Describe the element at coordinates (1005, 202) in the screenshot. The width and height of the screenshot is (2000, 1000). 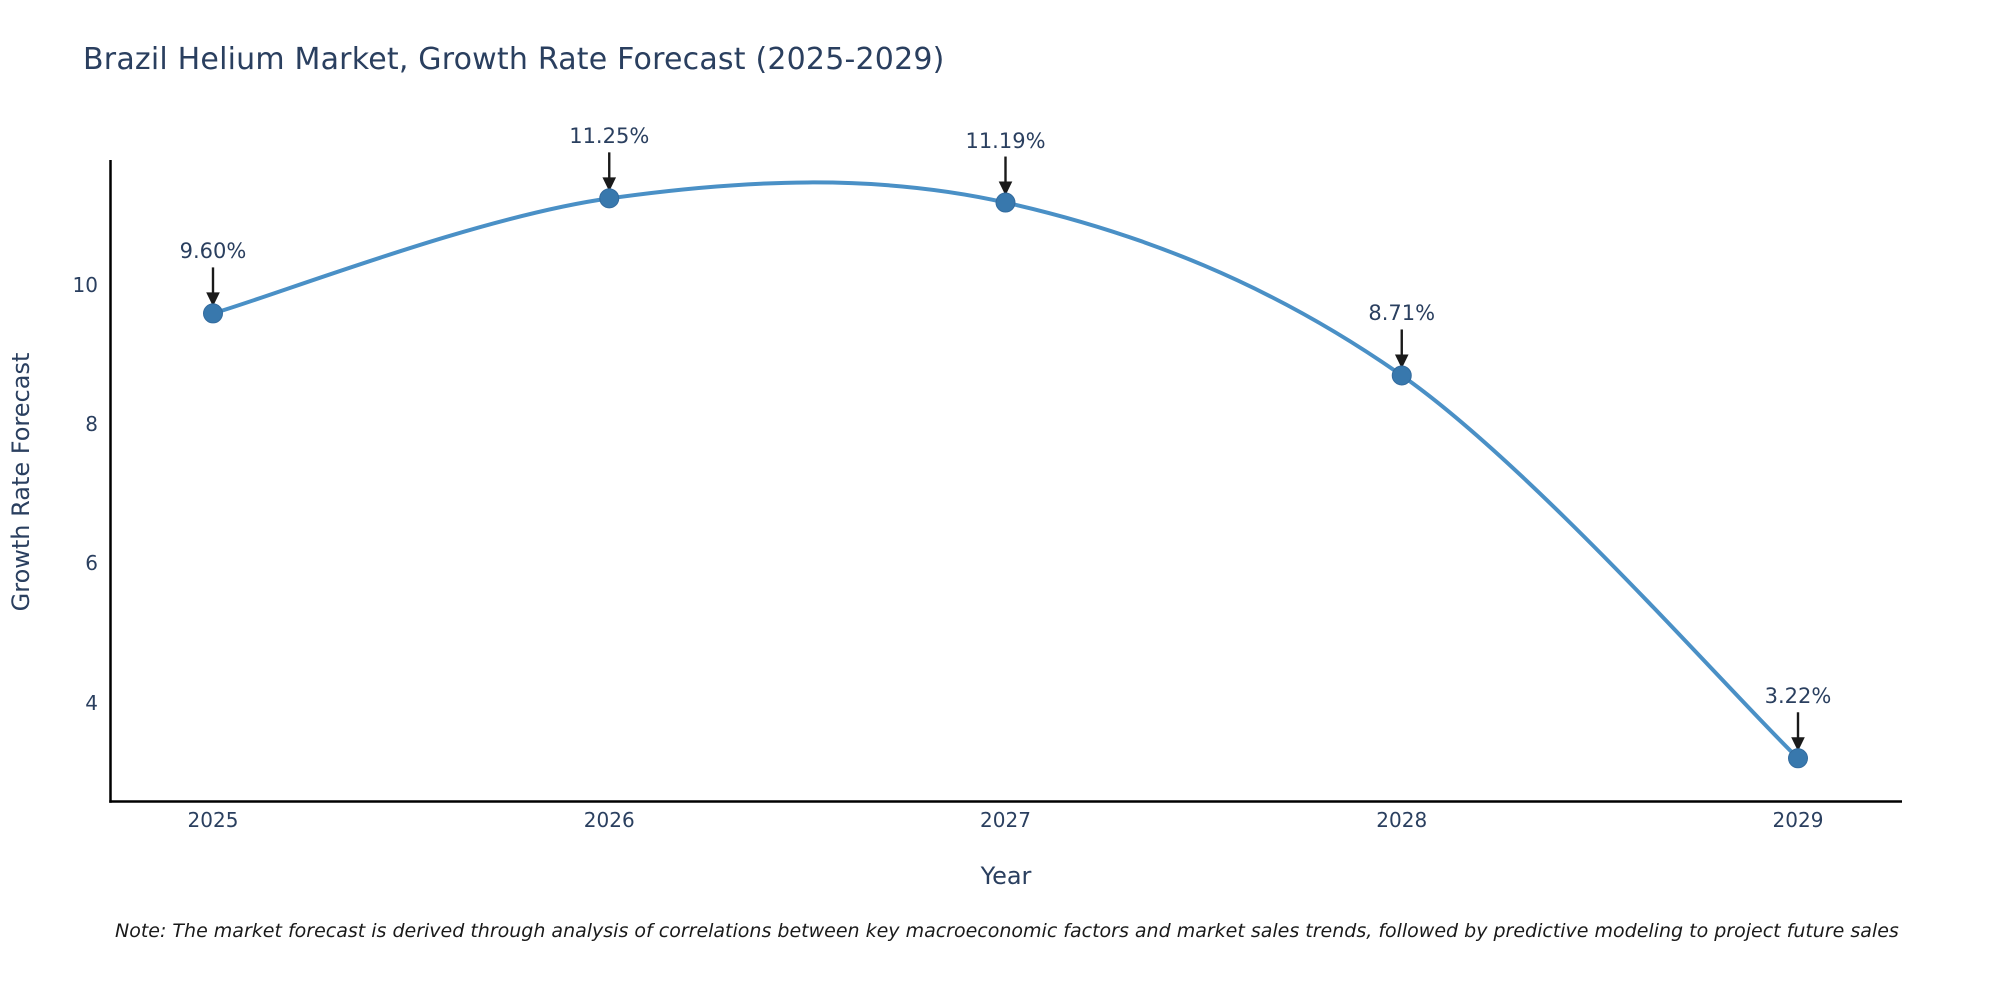
I see `data-point-2027` at that location.